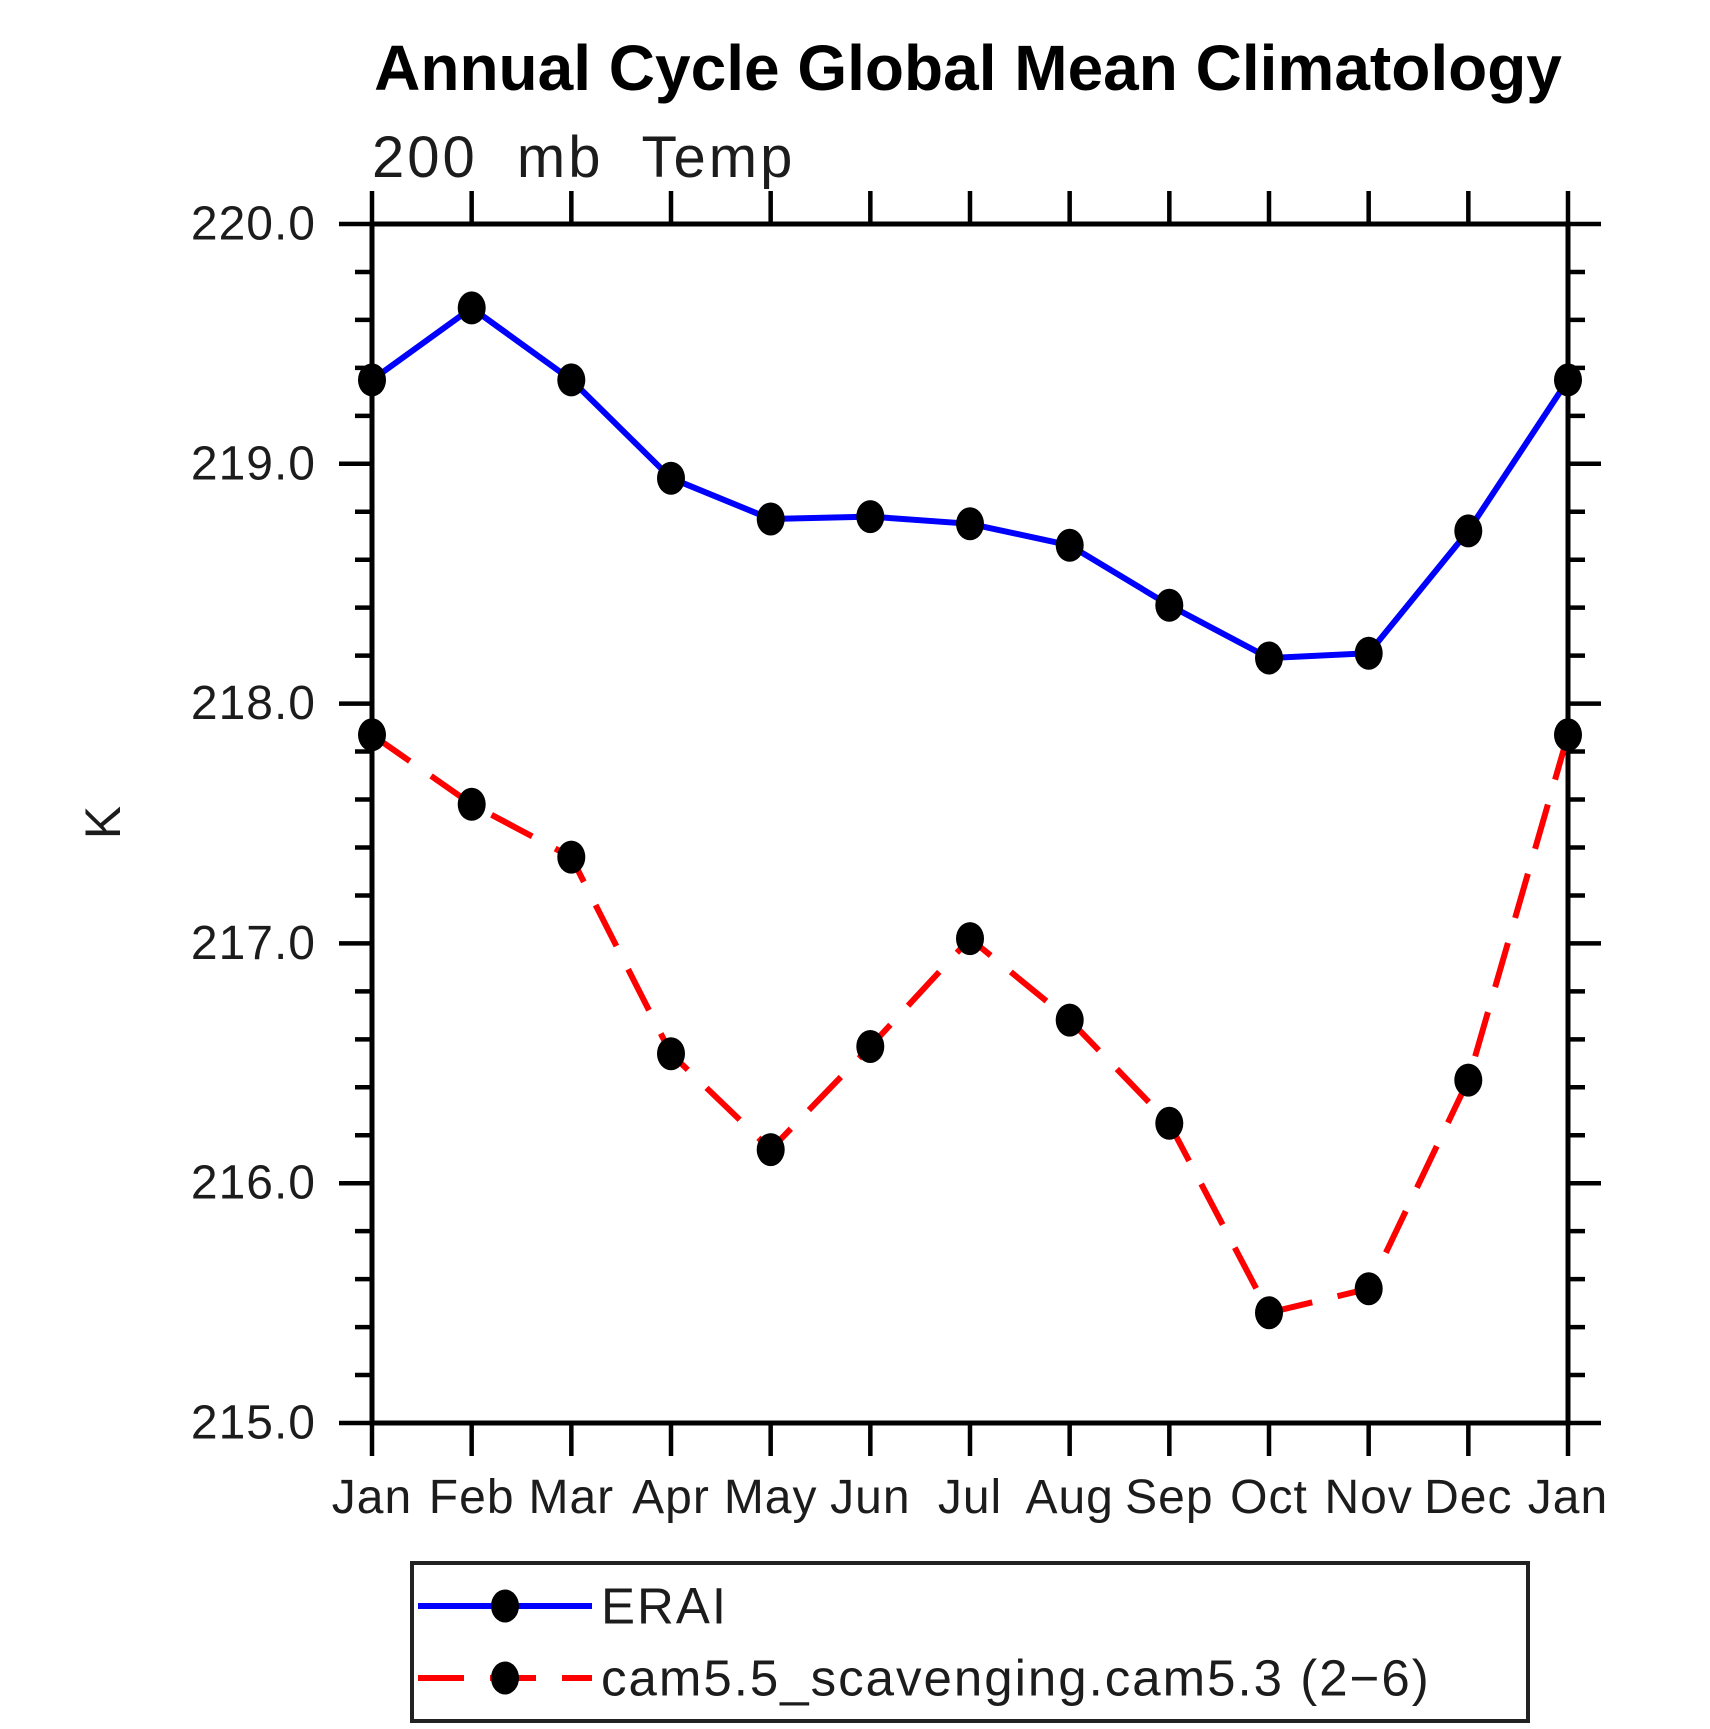  Describe the element at coordinates (253, 463) in the screenshot. I see `y-tick-label: 219.0` at that location.